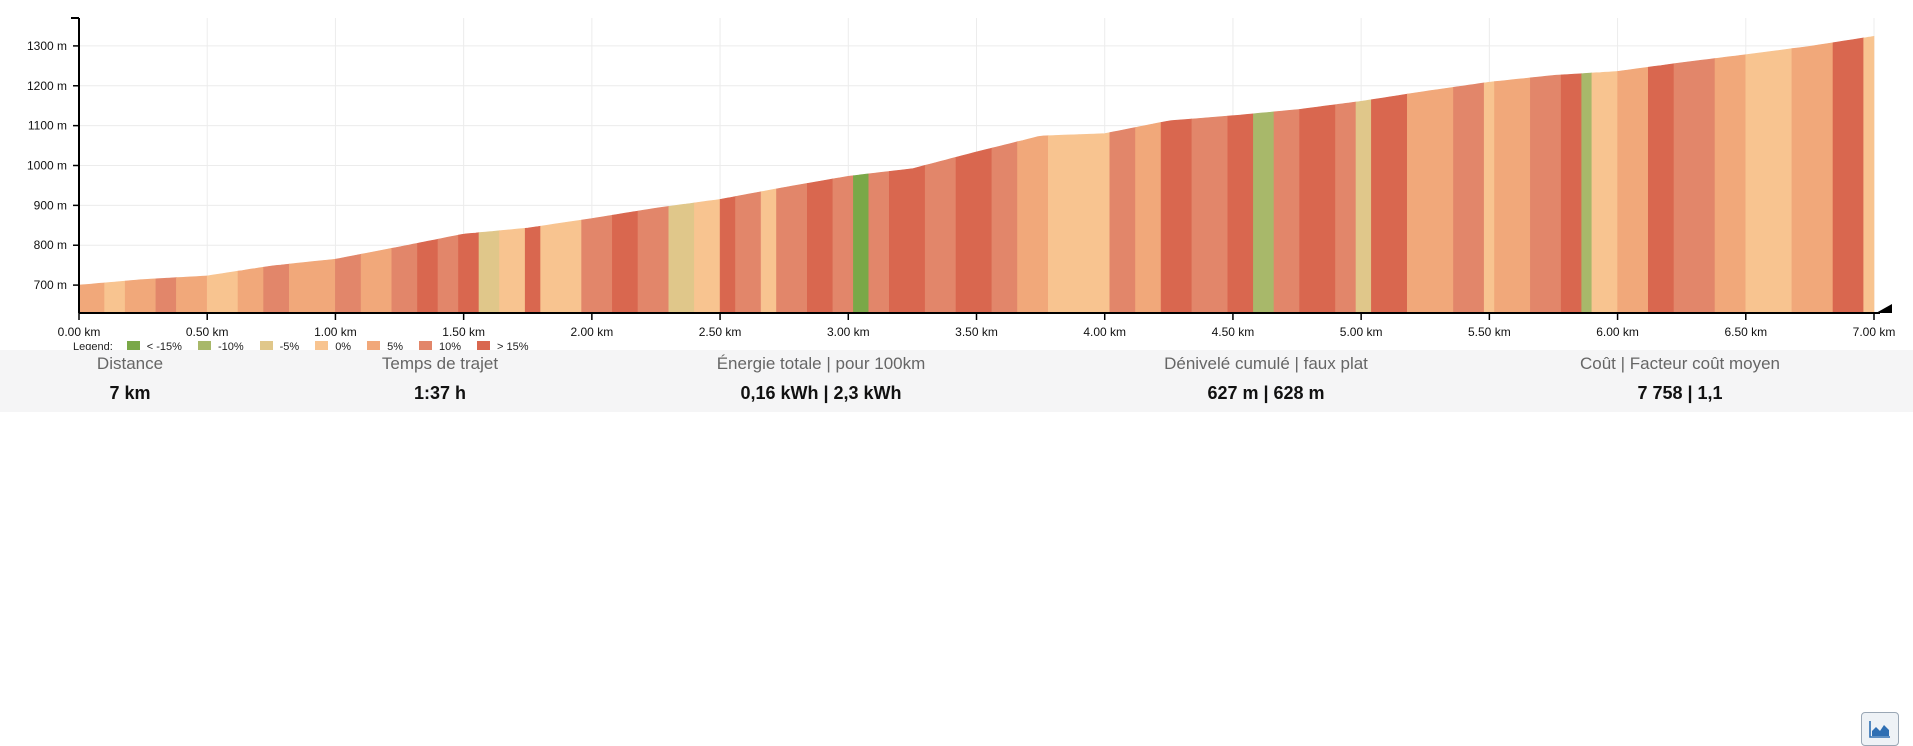  I want to click on x-tick-label: 1.50 km, so click(463, 332).